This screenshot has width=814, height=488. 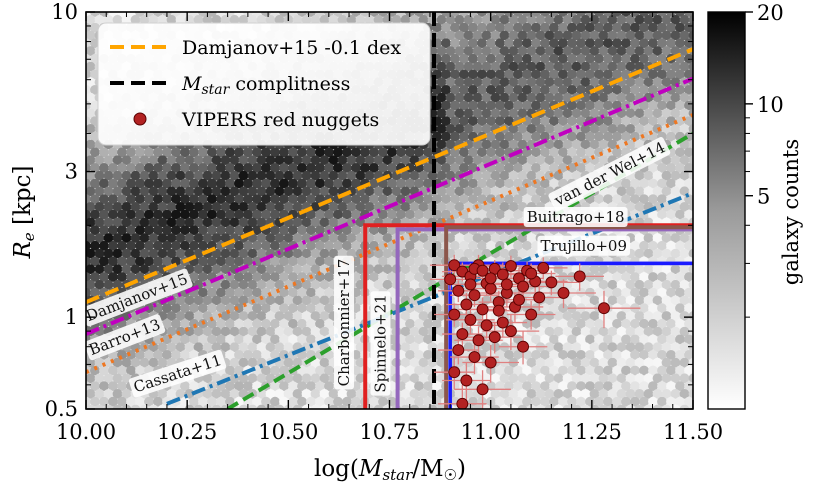 I want to click on red-nugget-points, so click(x=535, y=331).